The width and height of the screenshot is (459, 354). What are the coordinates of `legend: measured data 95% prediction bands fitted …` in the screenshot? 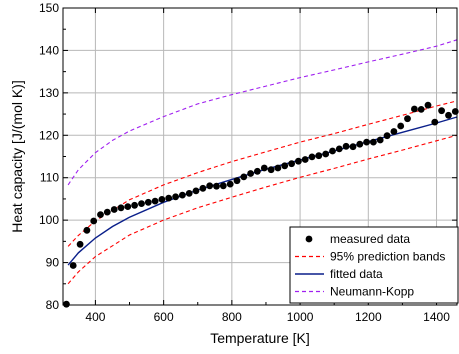 It's located at (374, 265).